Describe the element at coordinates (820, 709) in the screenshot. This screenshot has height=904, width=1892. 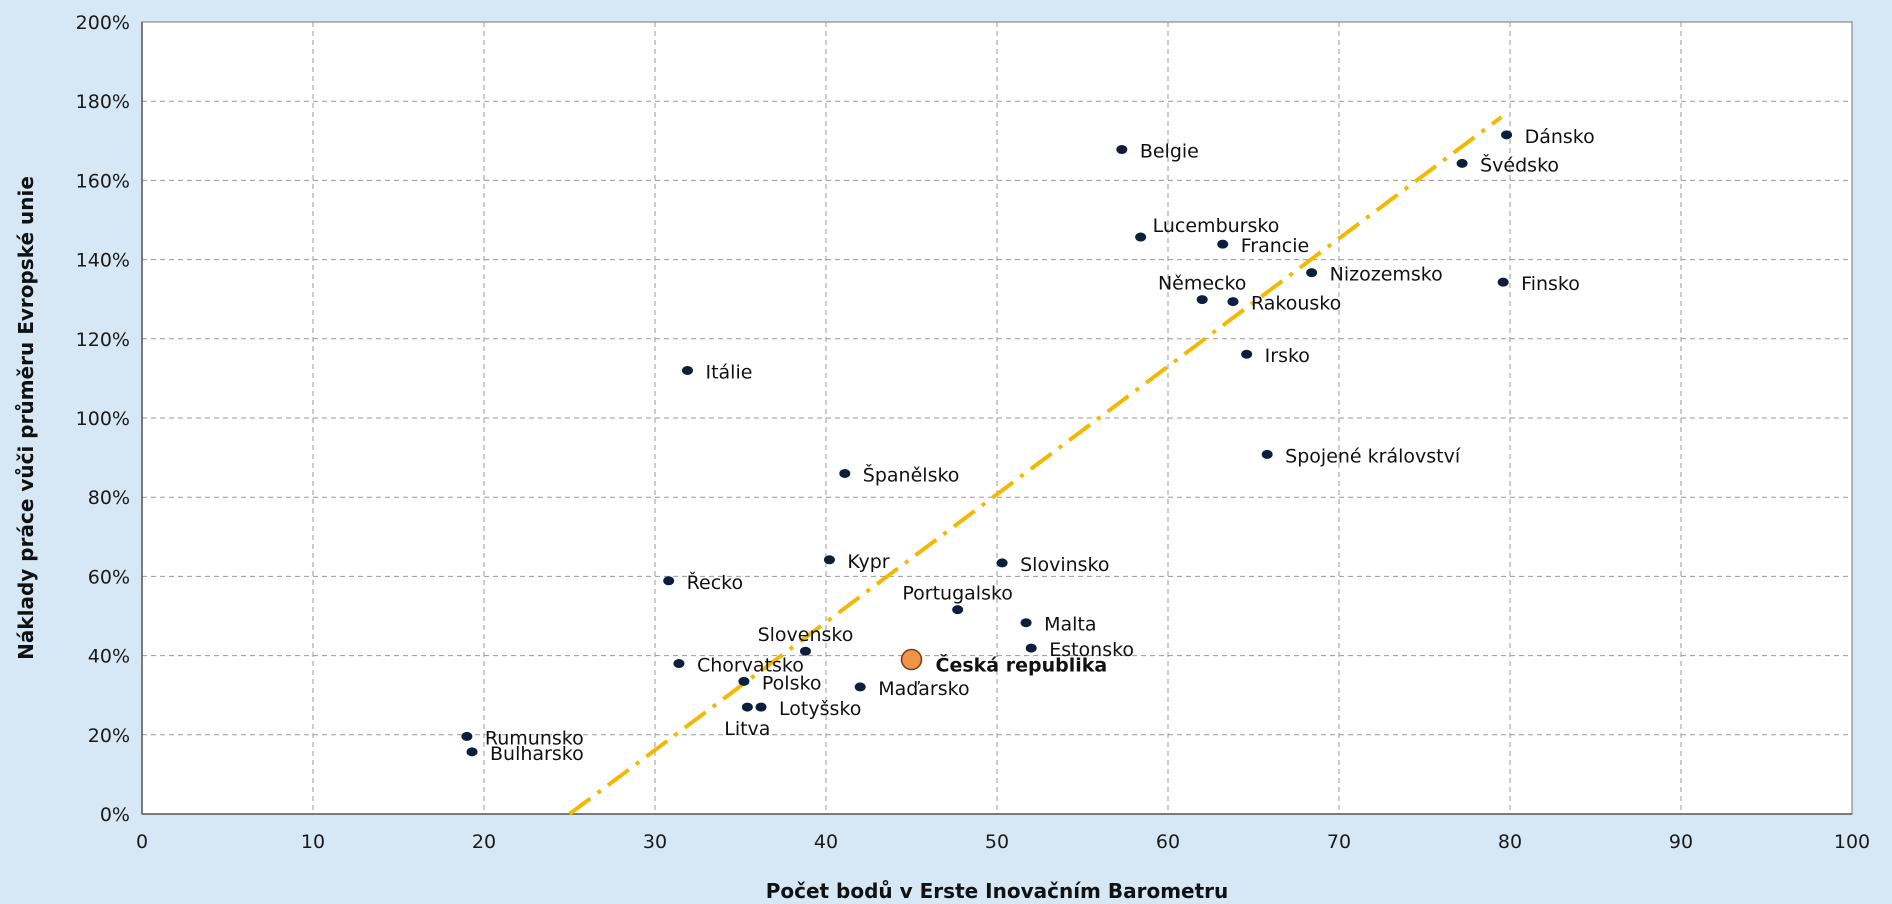
I see `point-label: Lotyšsko` at that location.